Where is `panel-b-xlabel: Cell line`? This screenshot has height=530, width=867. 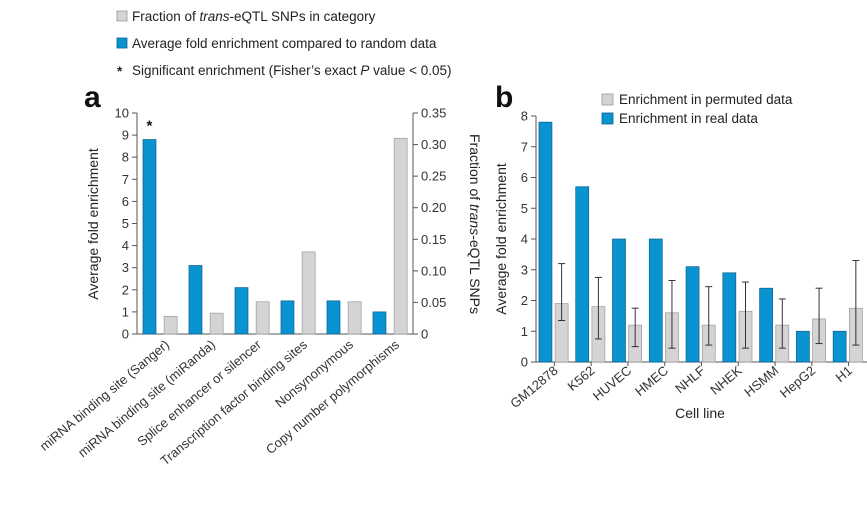
panel-b-xlabel: Cell line is located at coordinates (700, 413).